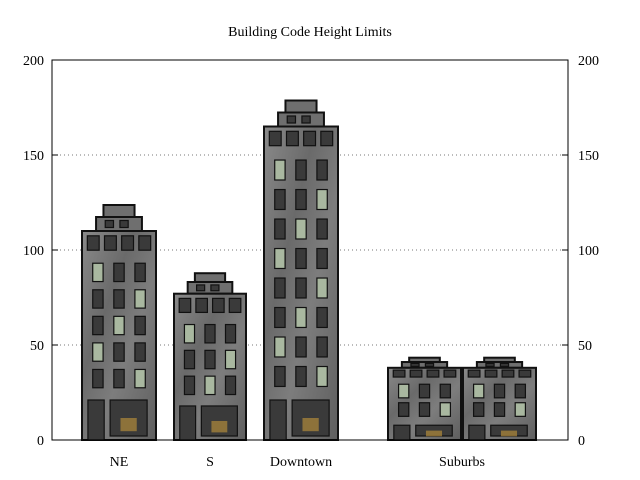 The width and height of the screenshot is (640, 480). I want to click on x-tick-label: Suburbs, so click(462, 462).